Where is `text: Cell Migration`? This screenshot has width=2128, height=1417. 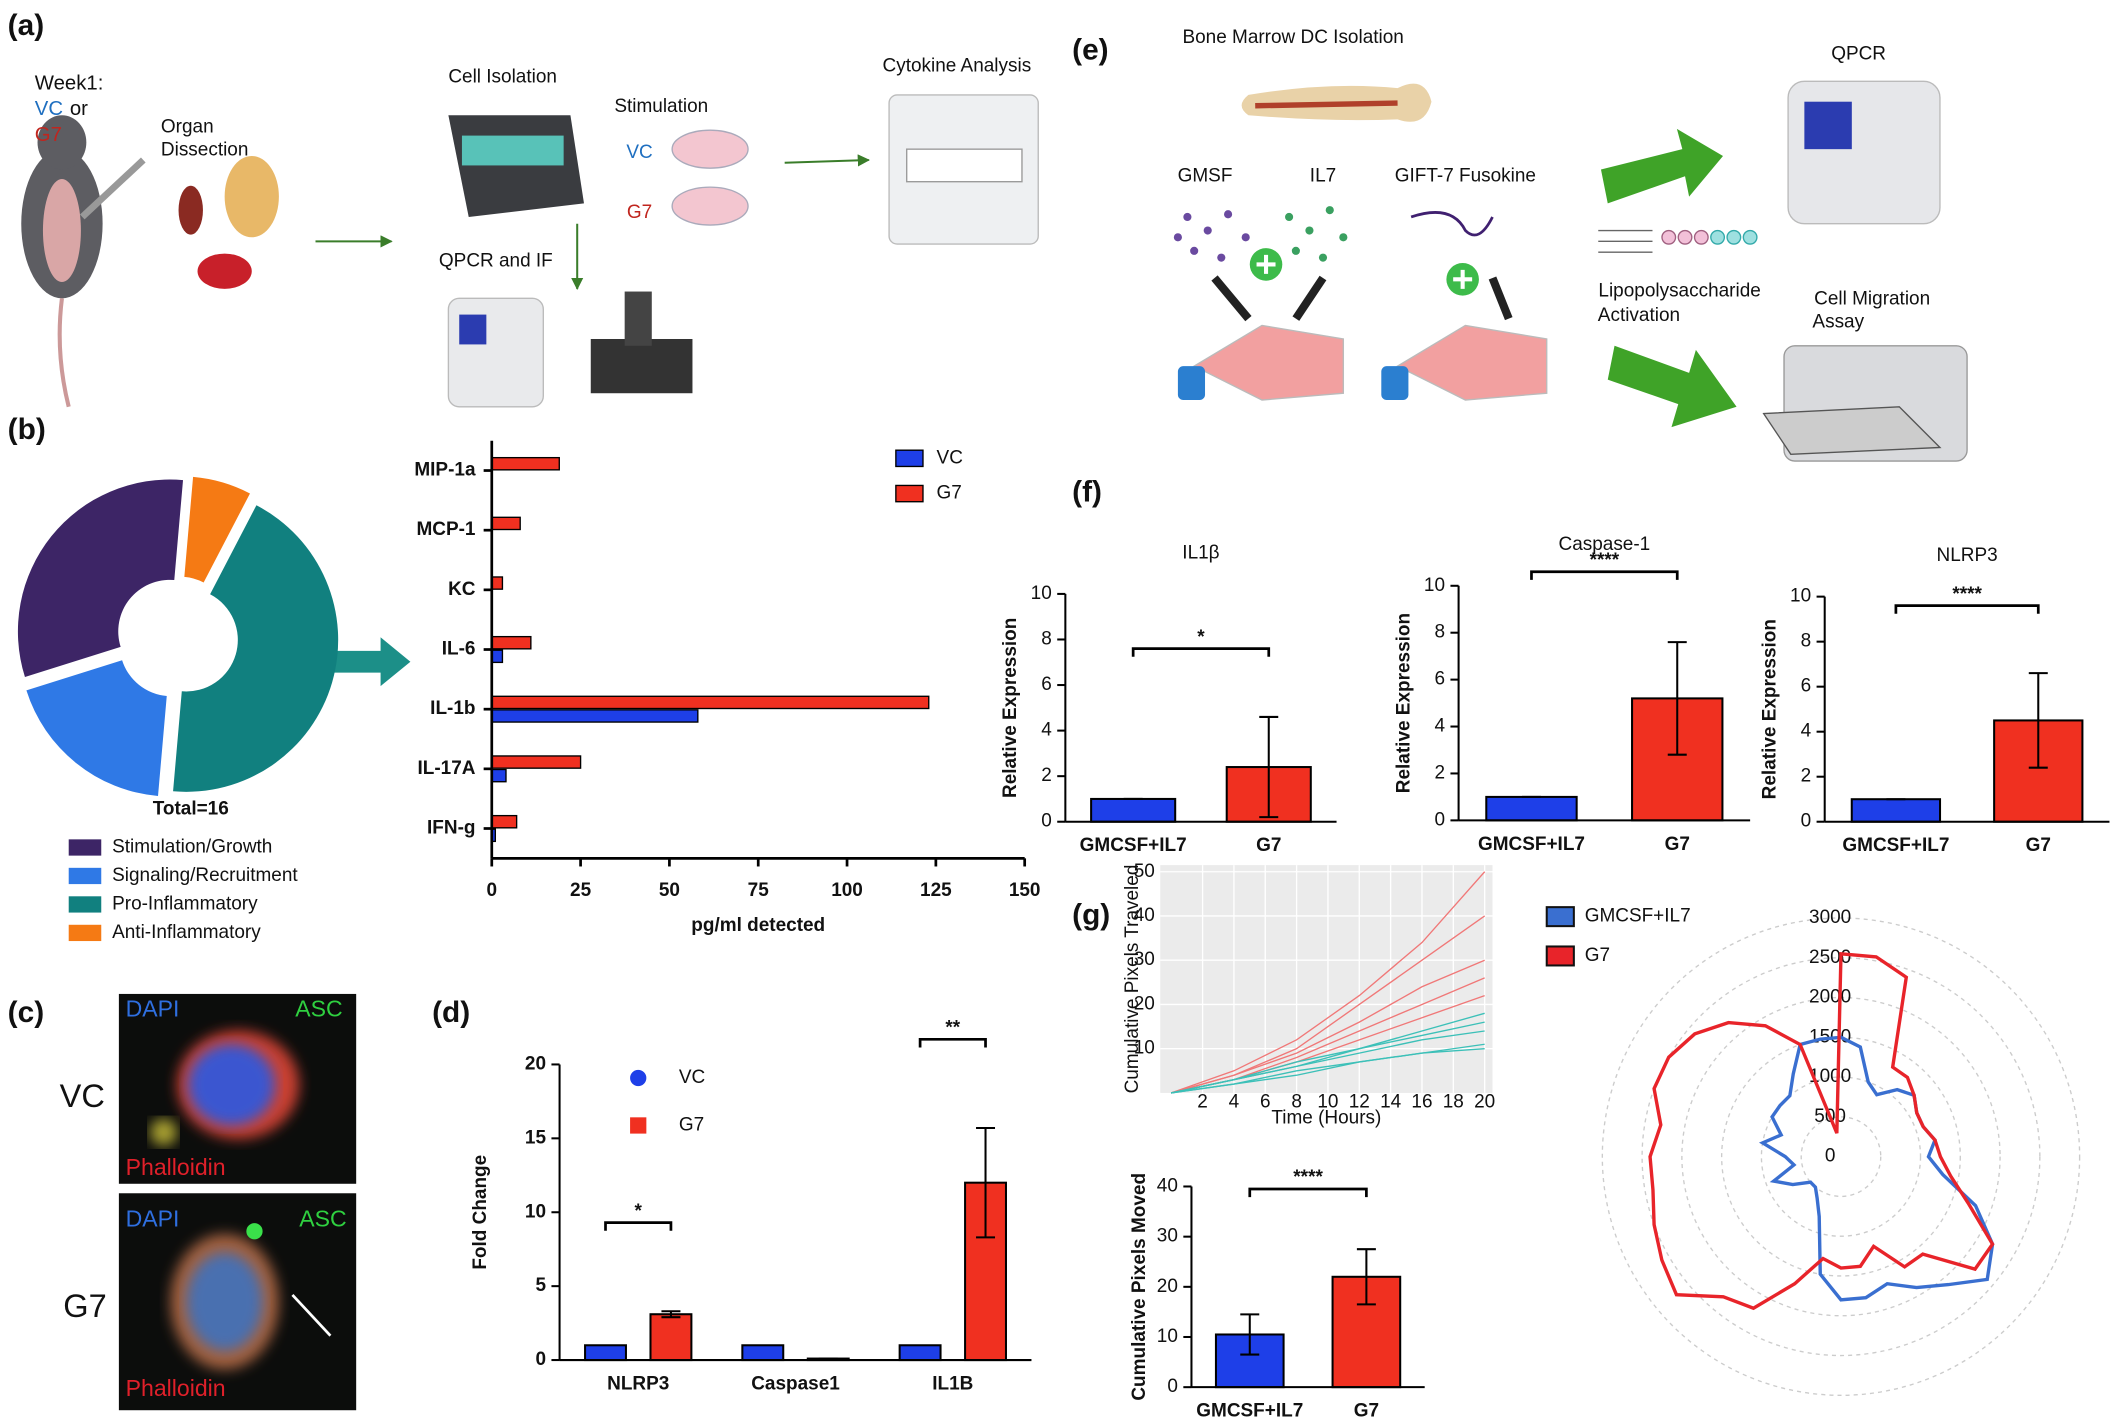 text: Cell Migration is located at coordinates (1872, 299).